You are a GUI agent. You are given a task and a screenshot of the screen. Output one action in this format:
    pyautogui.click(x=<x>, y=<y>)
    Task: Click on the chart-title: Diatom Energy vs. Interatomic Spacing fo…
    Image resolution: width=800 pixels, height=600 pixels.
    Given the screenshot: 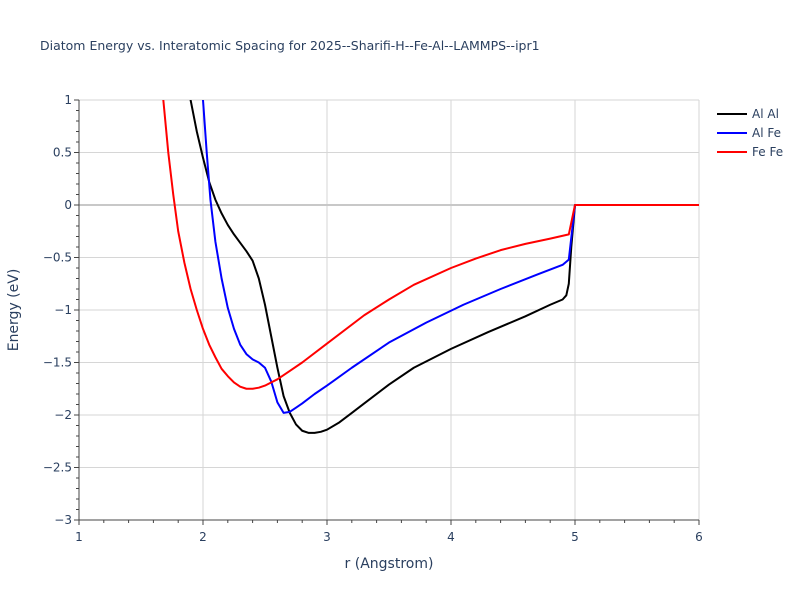 What is the action you would take?
    pyautogui.click(x=290, y=45)
    